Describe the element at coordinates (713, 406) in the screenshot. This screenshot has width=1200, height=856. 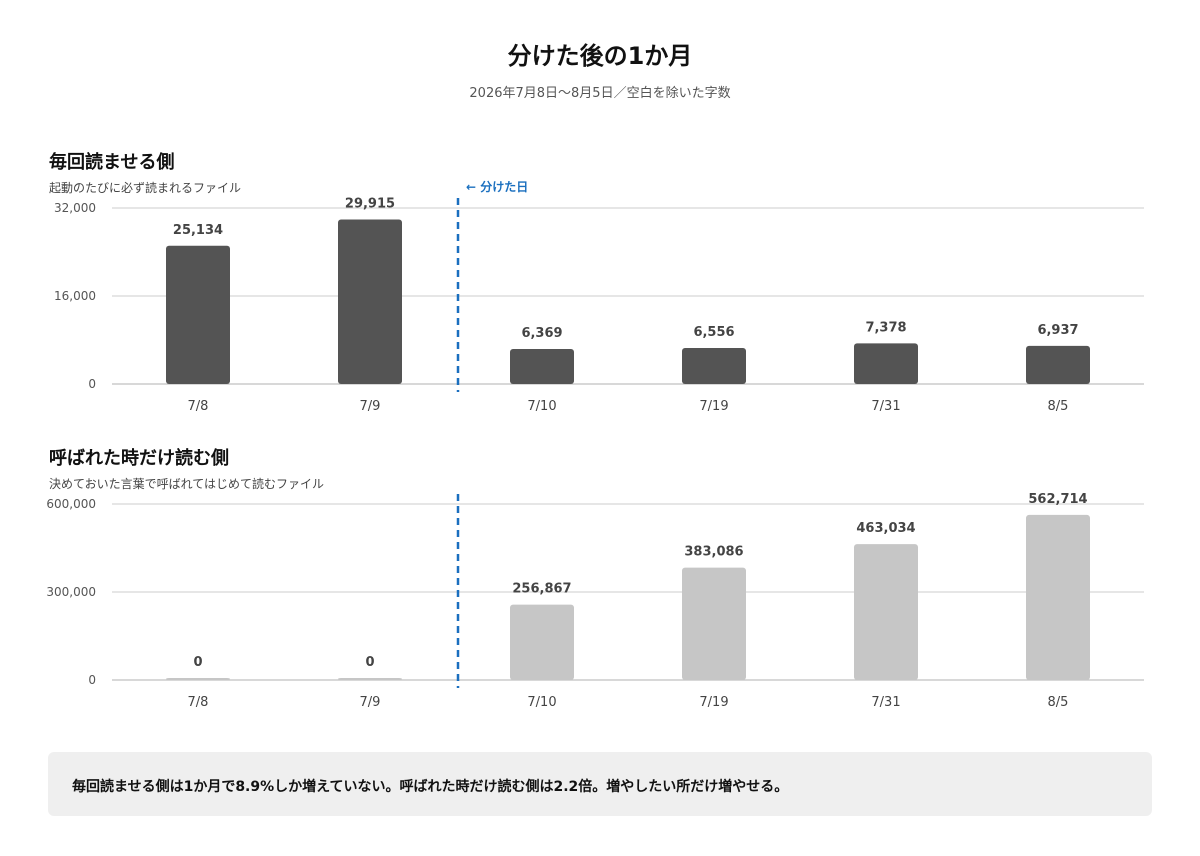
I see `always-x-tick-label: 7/19` at that location.